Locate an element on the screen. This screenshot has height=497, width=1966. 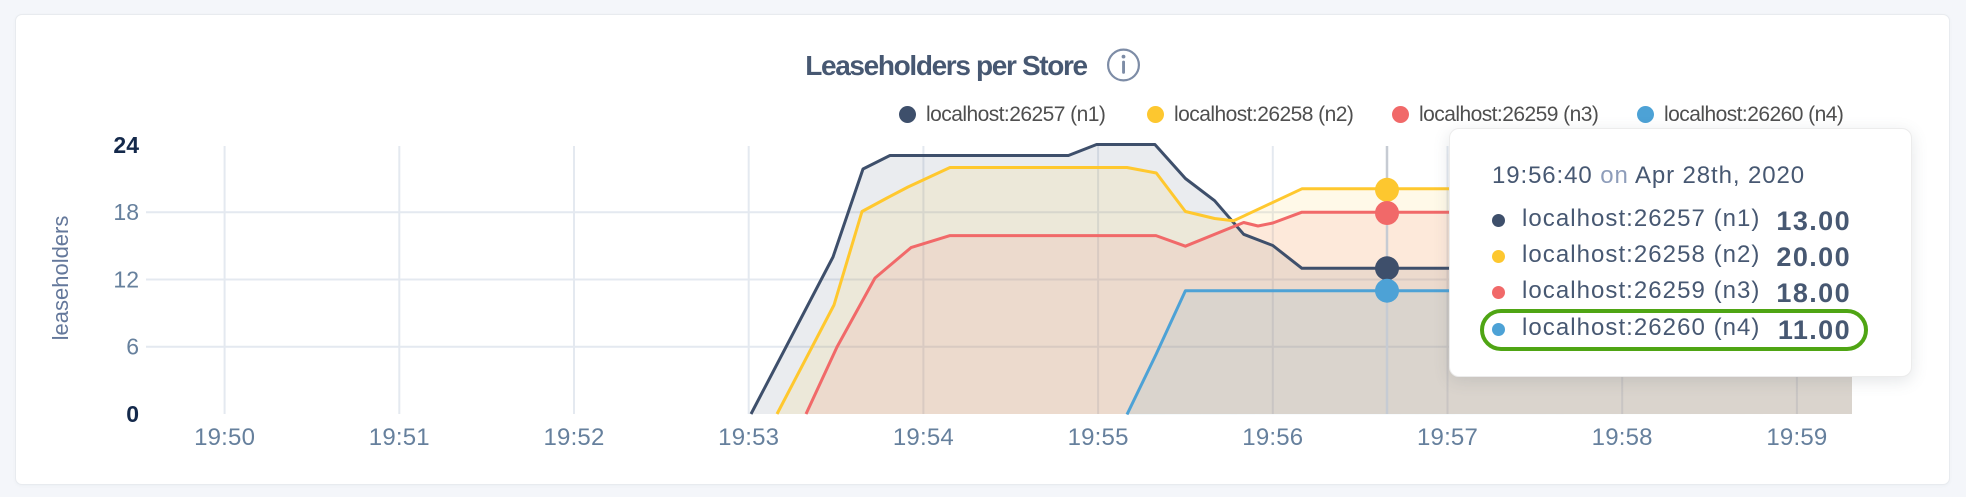
svg-text: 19:57 is located at coordinates (1447, 437).